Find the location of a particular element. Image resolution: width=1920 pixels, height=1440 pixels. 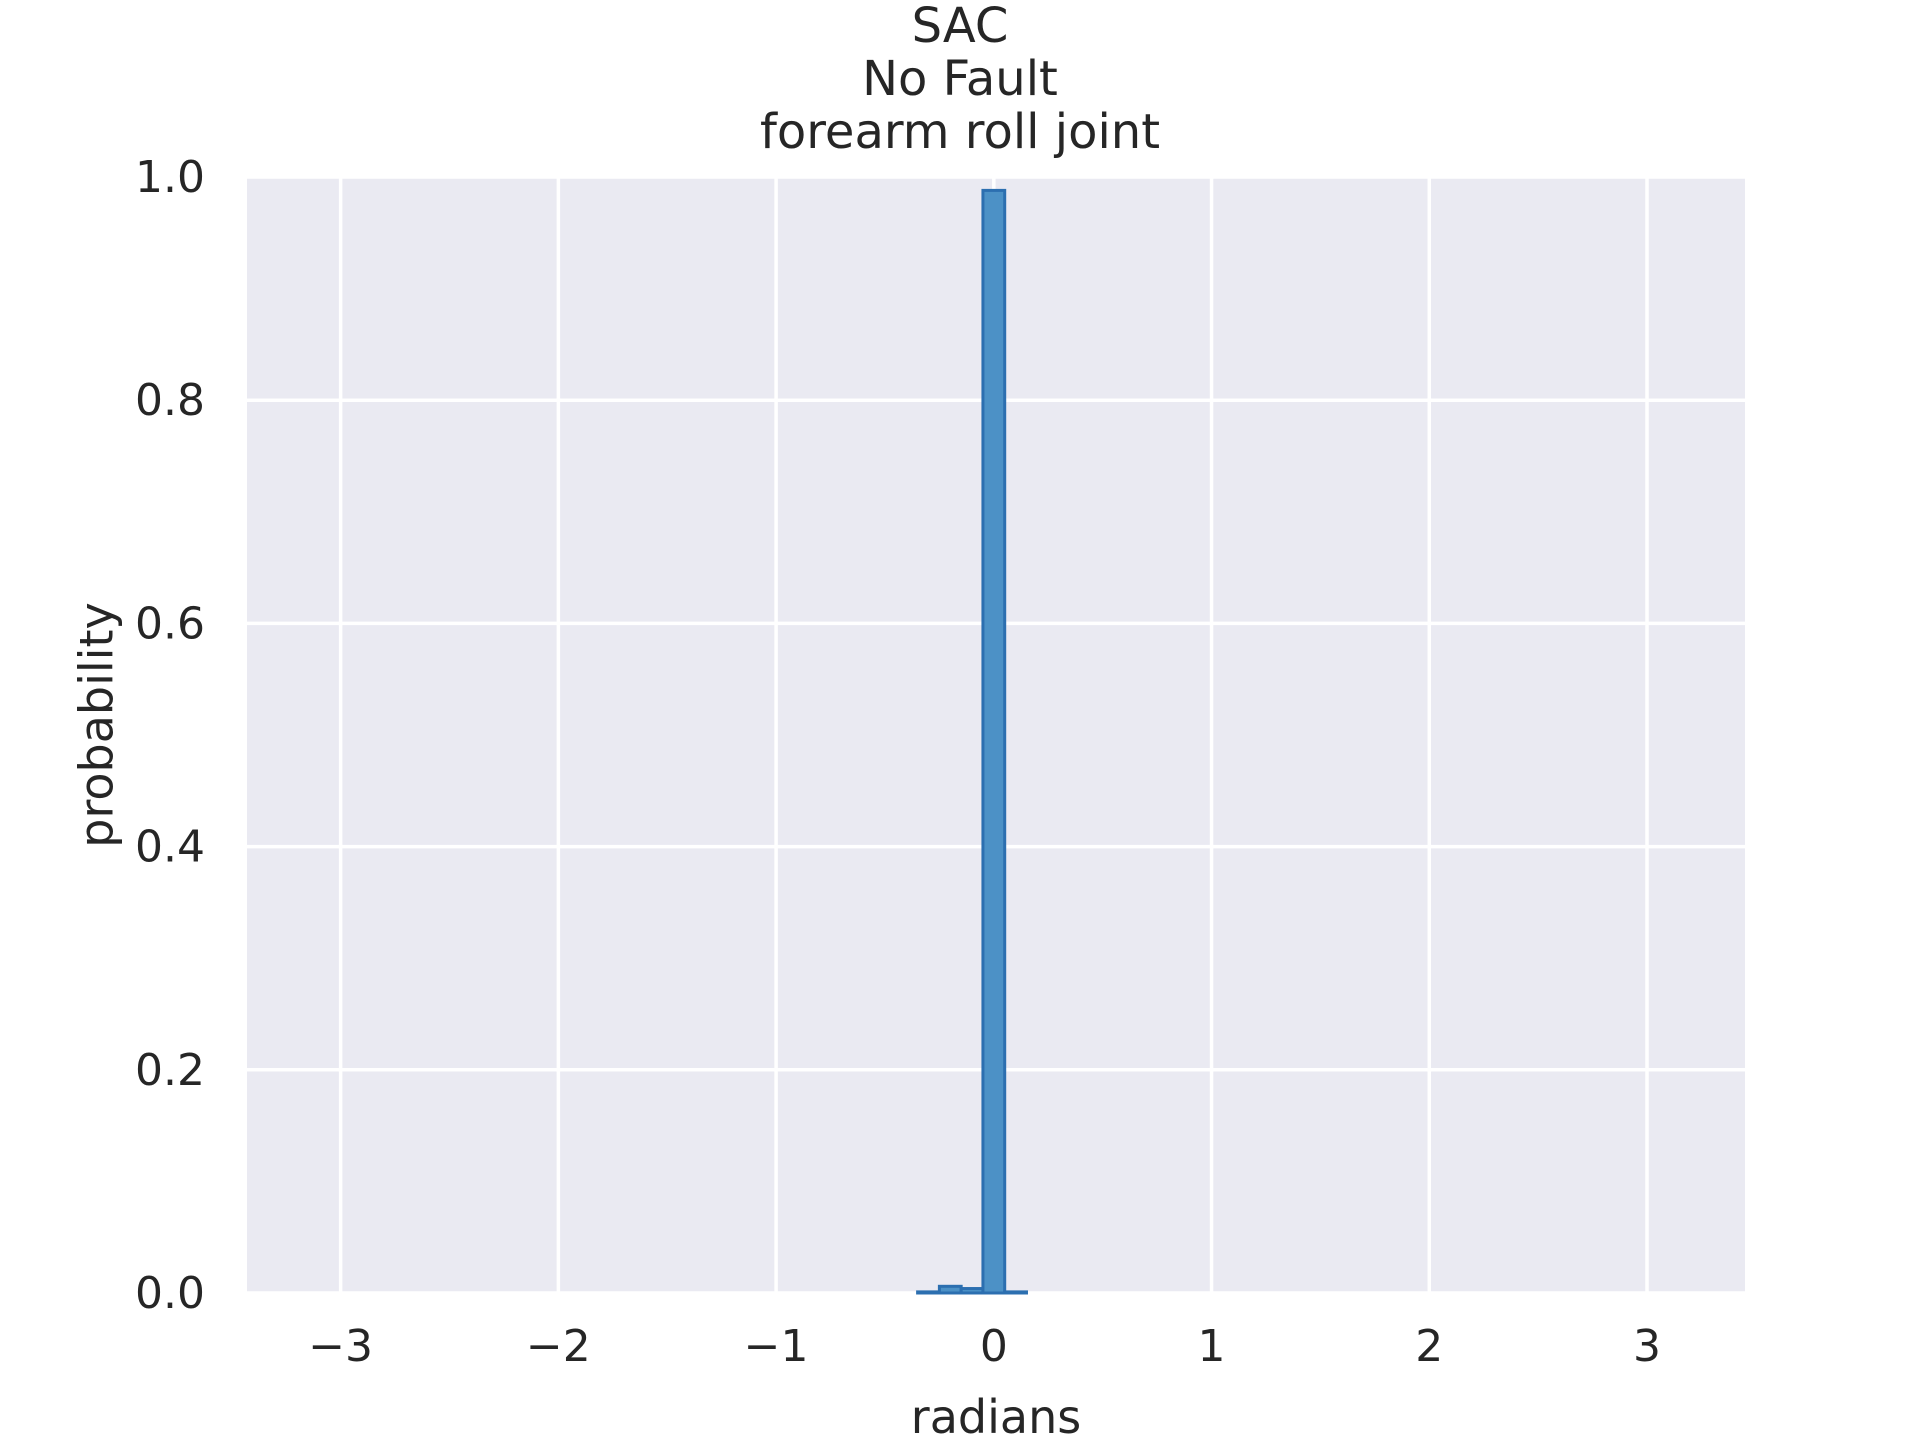

y-tick-label: 1.0 is located at coordinates (170, 177).